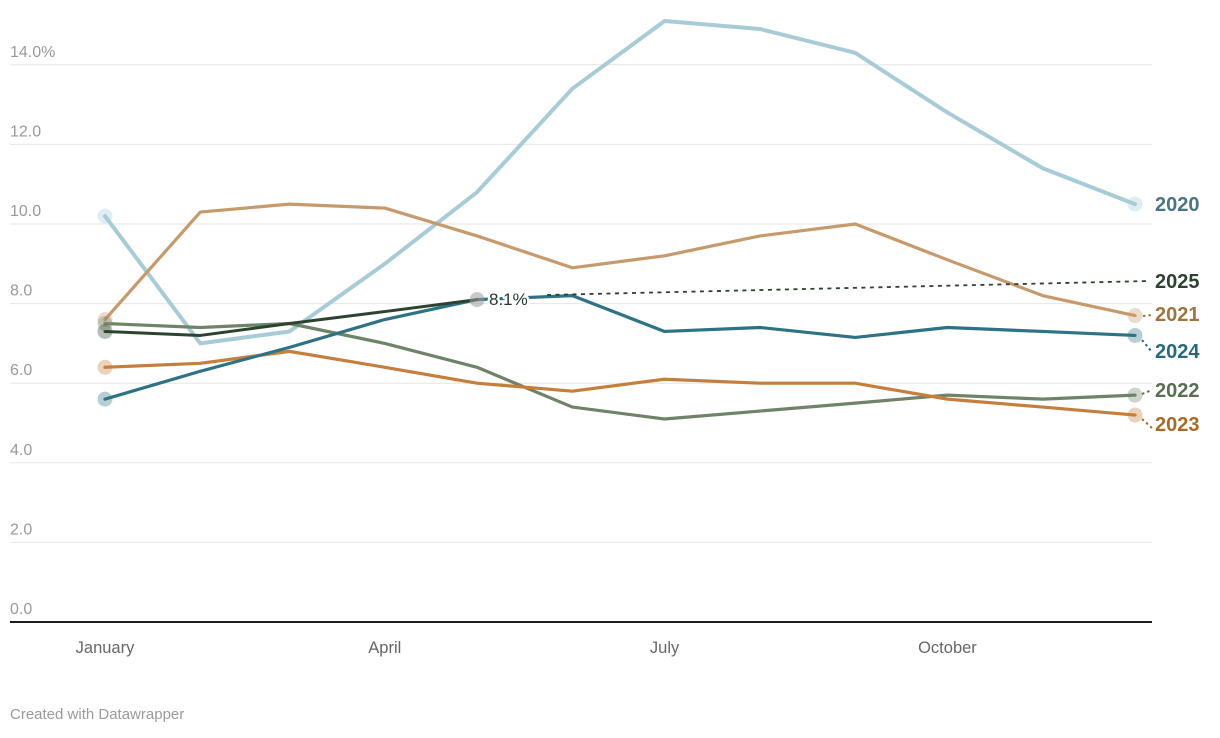  I want to click on y-tick-label: 0.0, so click(21, 609).